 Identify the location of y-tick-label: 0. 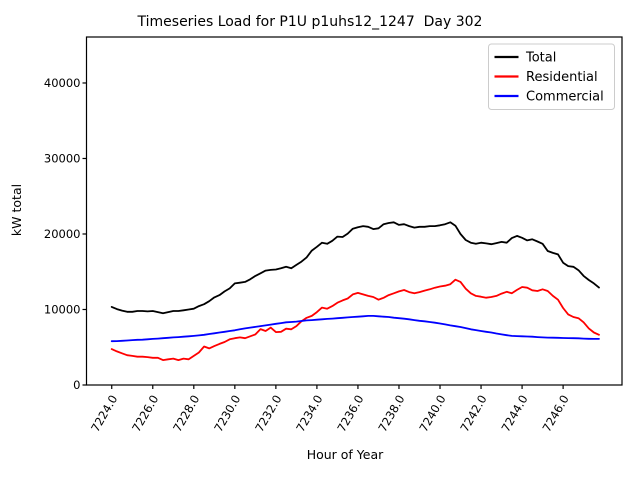
(76, 385).